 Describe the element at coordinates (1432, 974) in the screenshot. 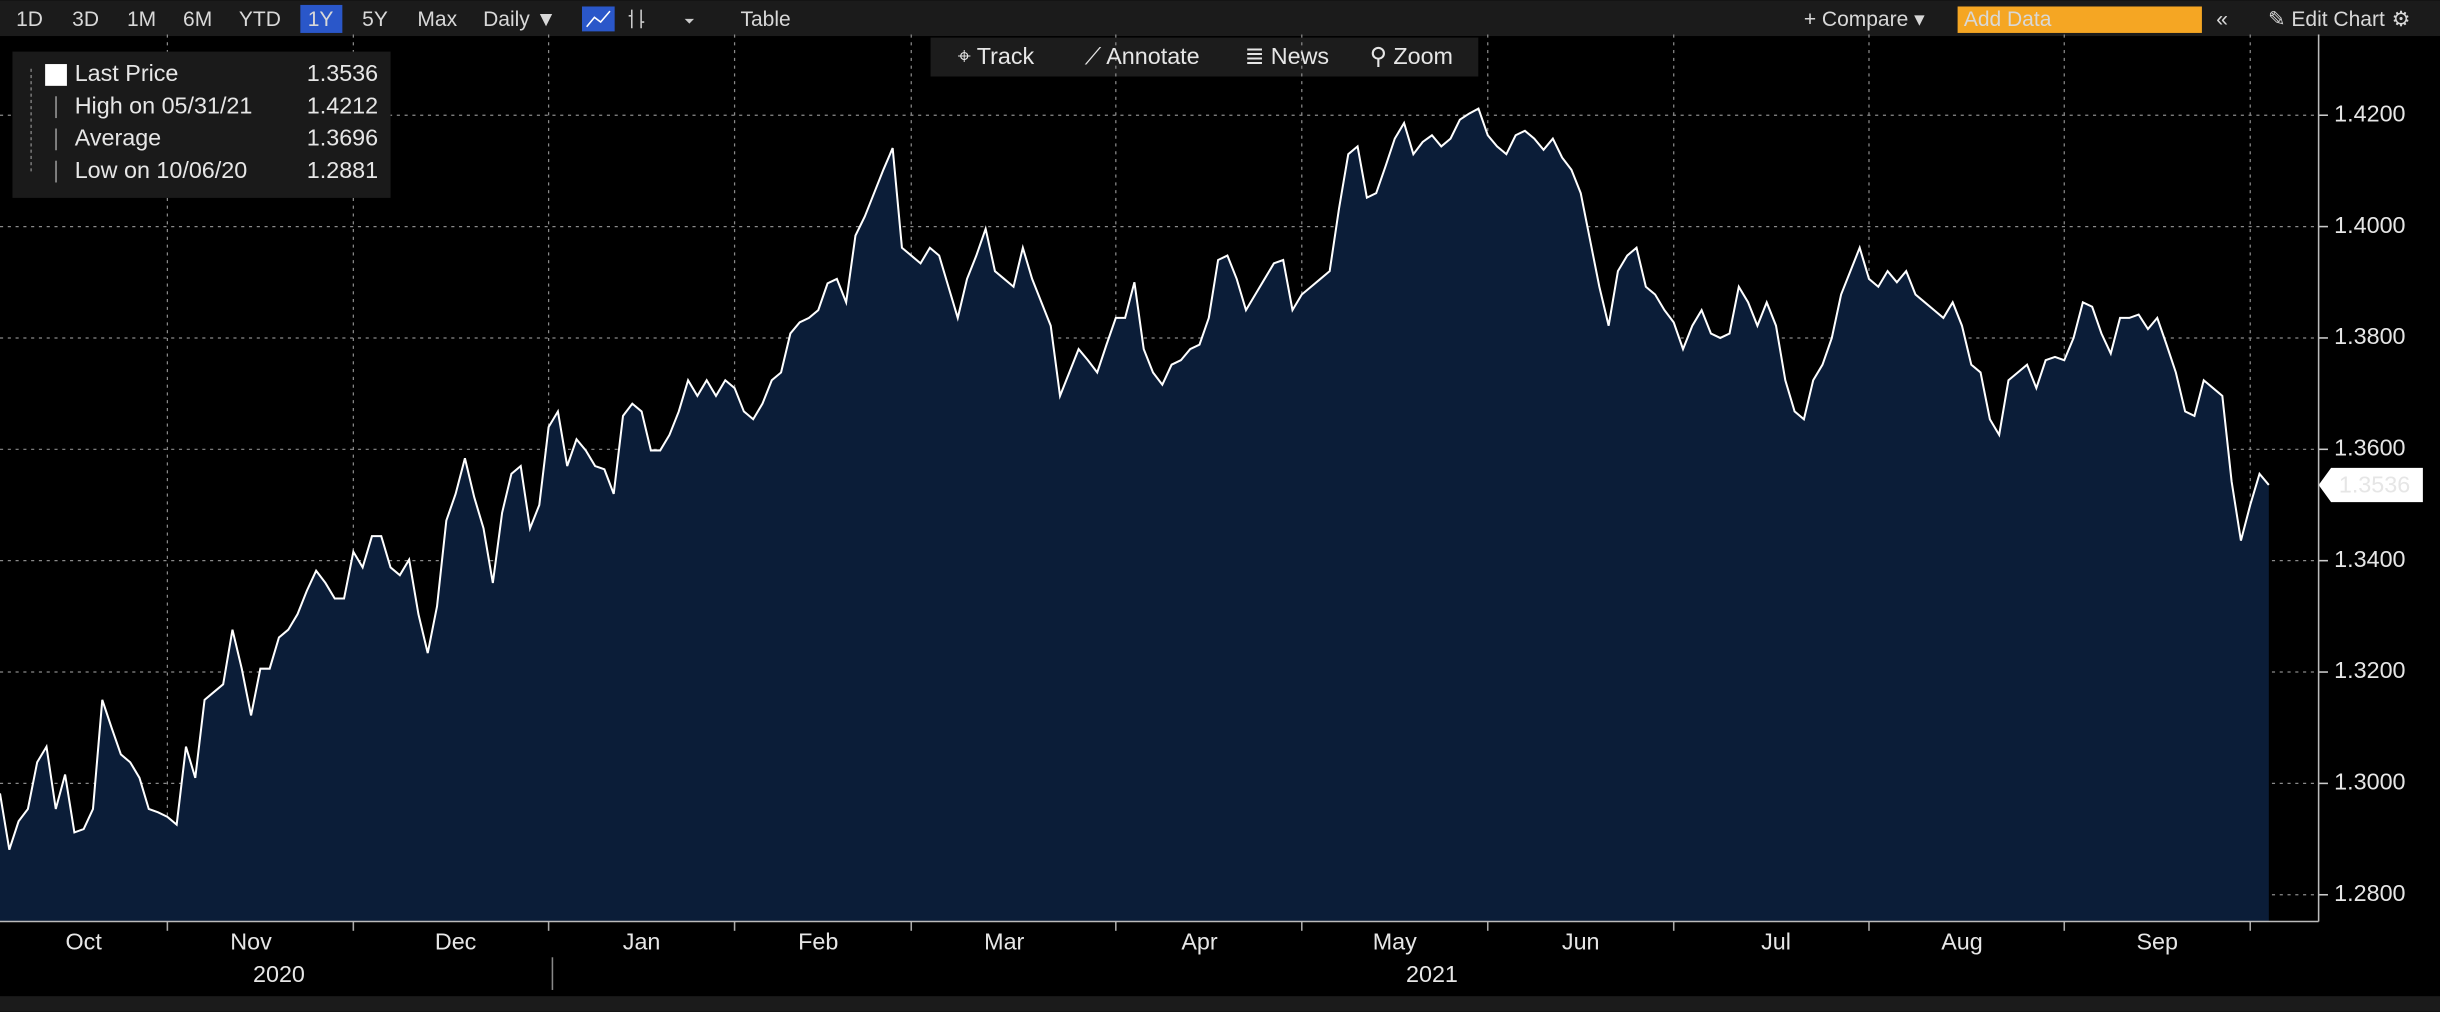

I see `year-label: 2021` at that location.